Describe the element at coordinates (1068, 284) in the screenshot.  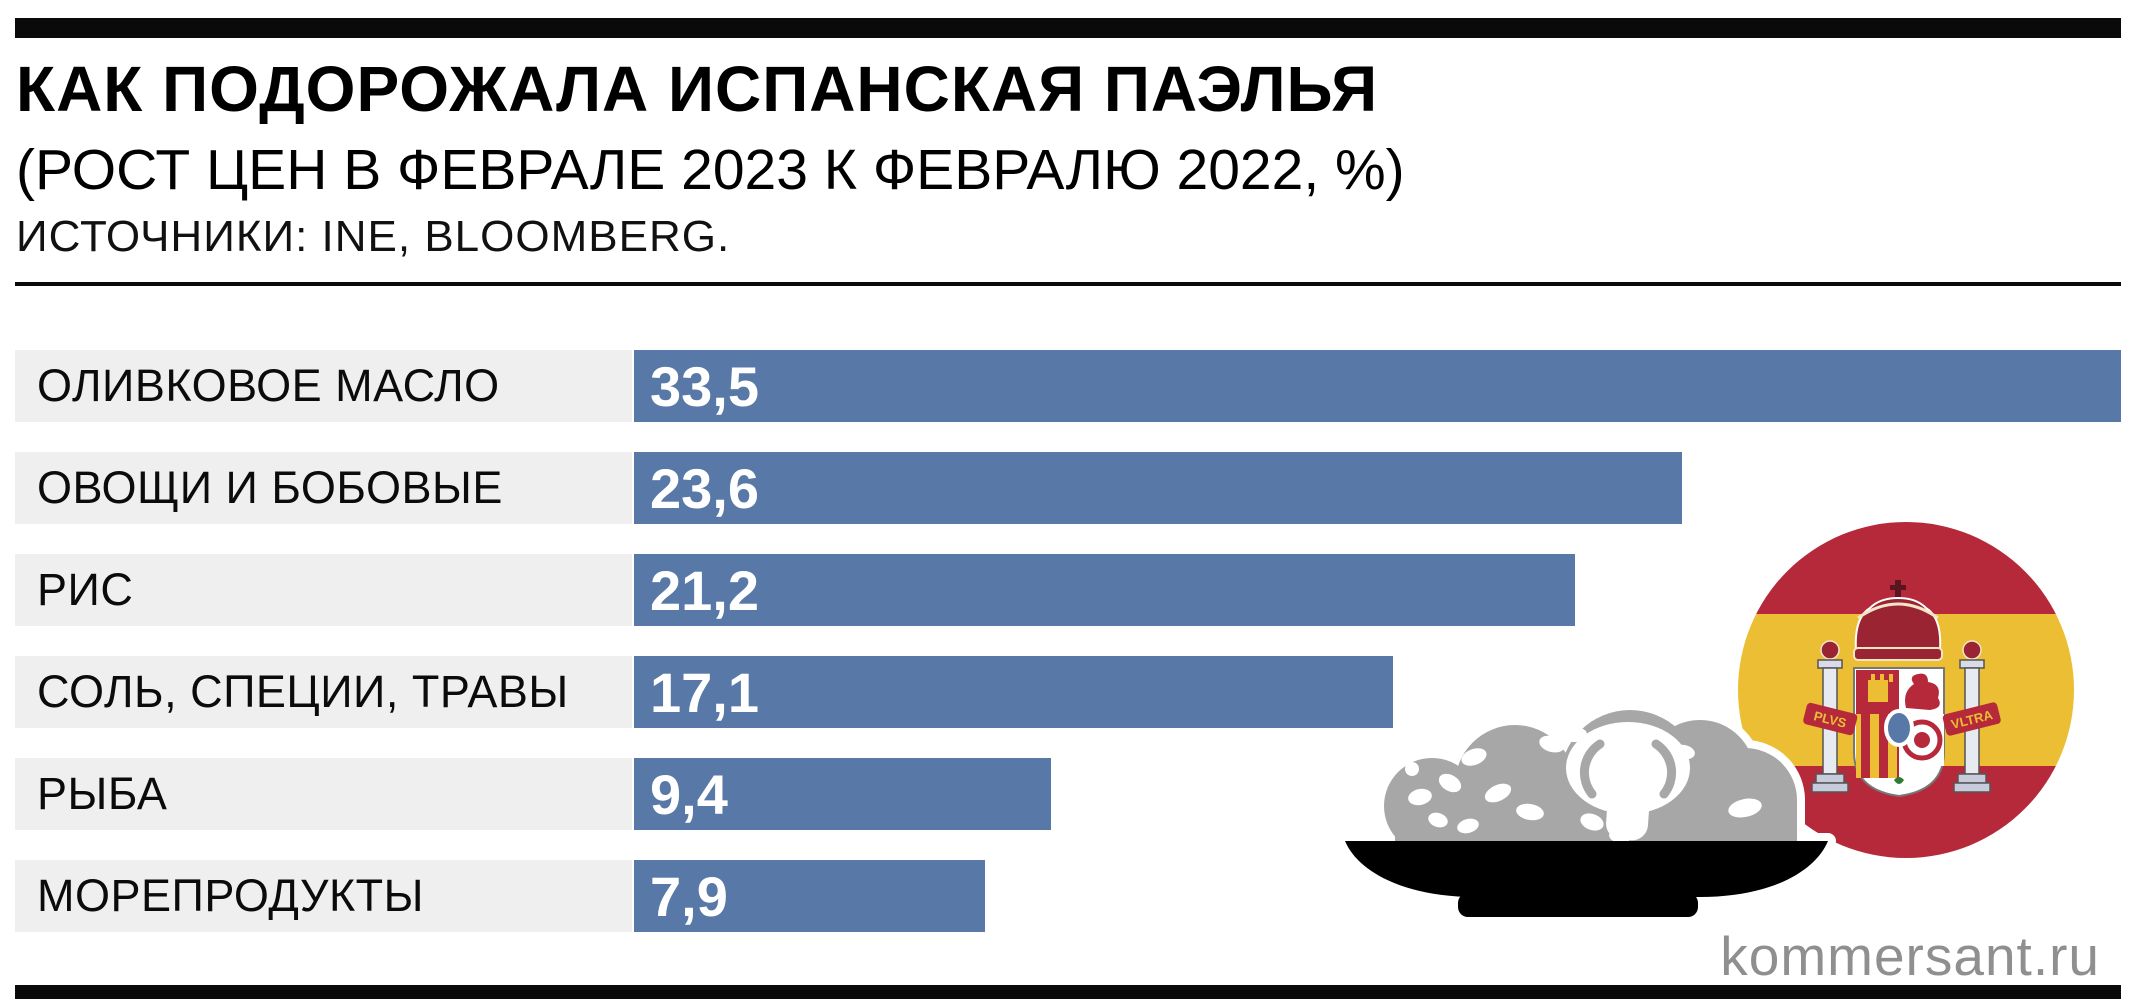
I see `header-divider` at that location.